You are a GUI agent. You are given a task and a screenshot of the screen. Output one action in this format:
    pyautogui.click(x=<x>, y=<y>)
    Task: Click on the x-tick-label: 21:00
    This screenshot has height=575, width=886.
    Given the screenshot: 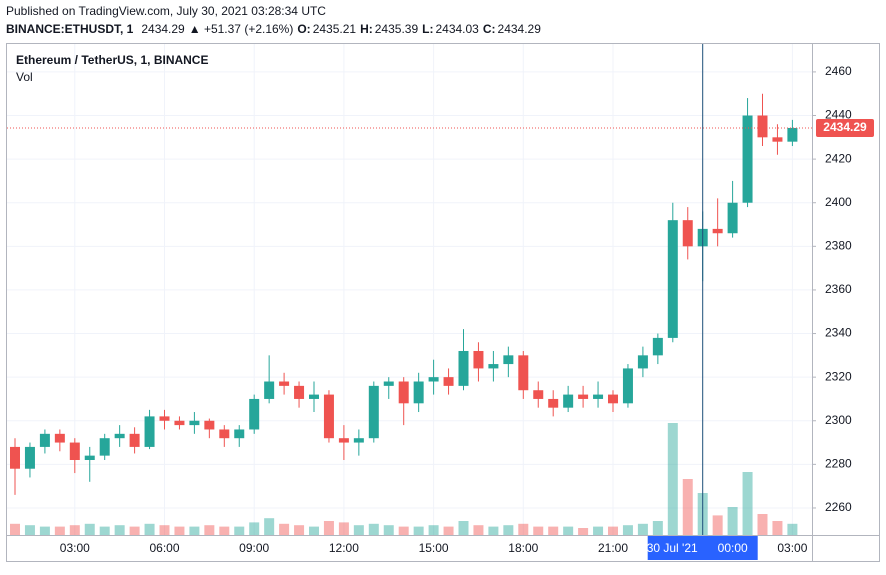 What is the action you would take?
    pyautogui.click(x=613, y=548)
    